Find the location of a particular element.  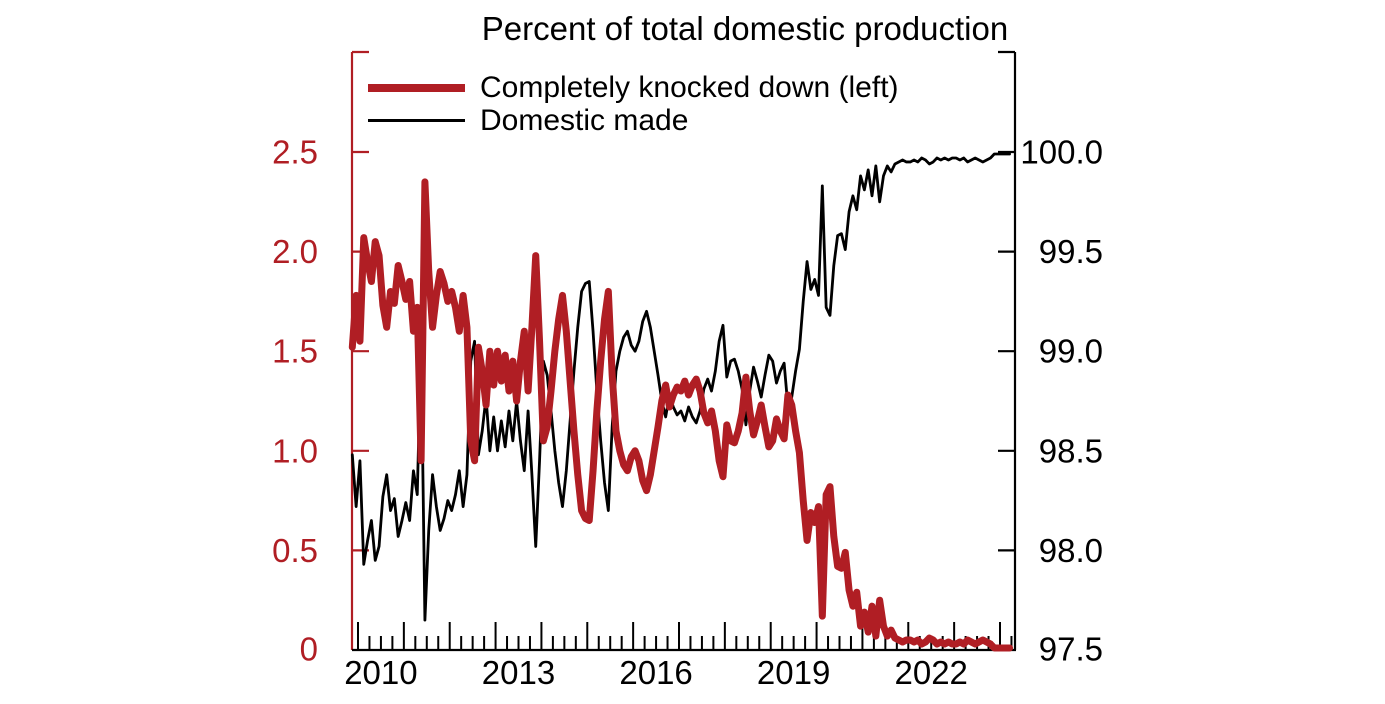

left-axis-tick-label: 1.5 is located at coordinates (295, 351).